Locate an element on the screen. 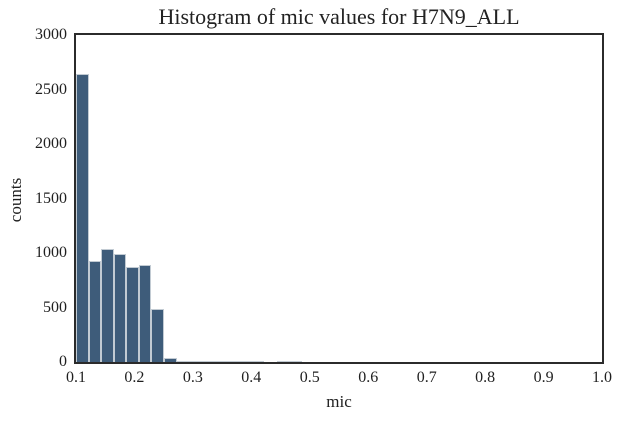  x-tick-label: 0.8 is located at coordinates (485, 377).